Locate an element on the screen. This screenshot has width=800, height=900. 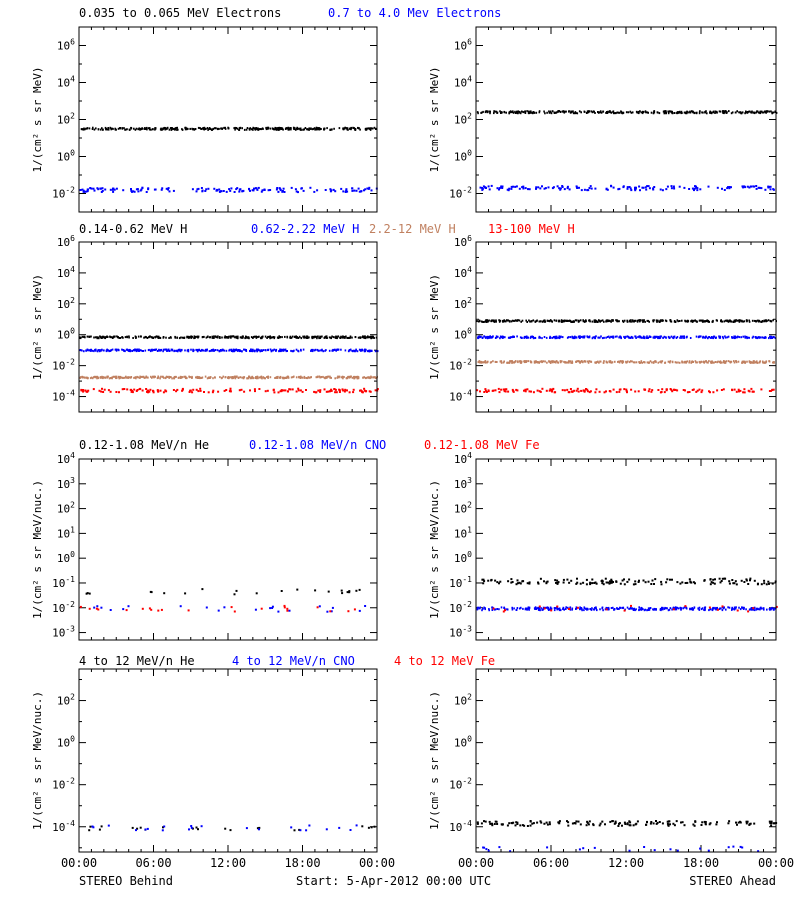
y-axis-label: 1/(cm² s sr MeV/nuc.) is located at coordinates (37, 760).